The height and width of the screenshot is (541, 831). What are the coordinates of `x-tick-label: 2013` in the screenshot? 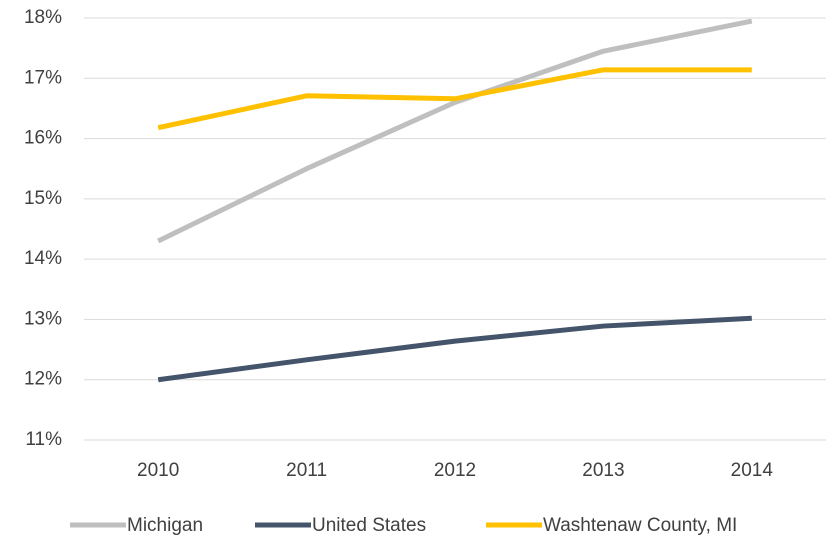 It's located at (603, 470).